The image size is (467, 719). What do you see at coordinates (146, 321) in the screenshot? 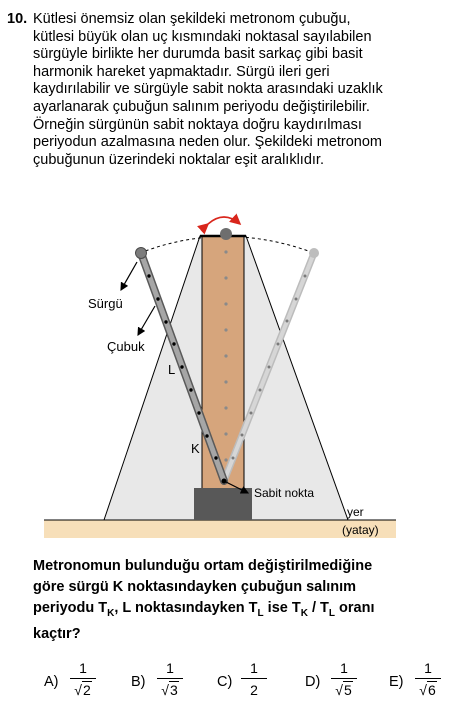
I see `cubuk-arrow` at bounding box center [146, 321].